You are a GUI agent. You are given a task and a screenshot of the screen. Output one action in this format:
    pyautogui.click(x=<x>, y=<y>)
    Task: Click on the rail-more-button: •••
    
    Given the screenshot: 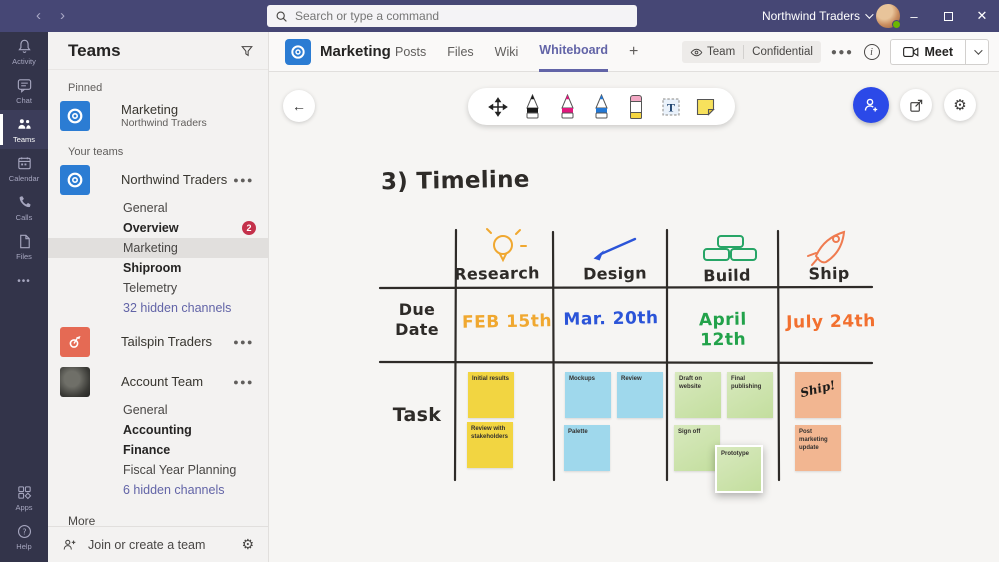 What is the action you would take?
    pyautogui.click(x=24, y=281)
    